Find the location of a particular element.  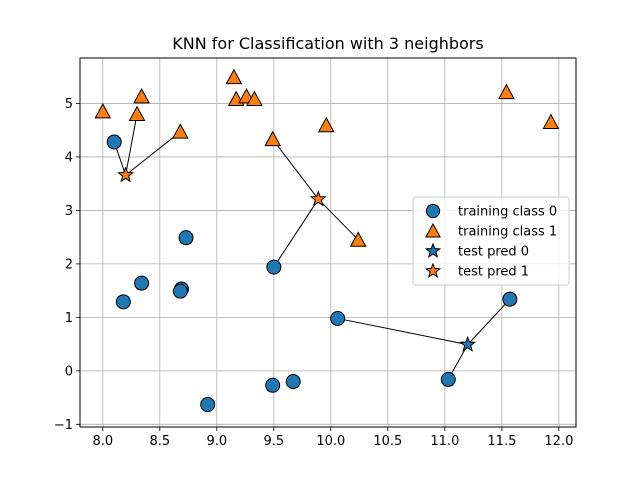

y-tick-label: 2 is located at coordinates (69, 264).